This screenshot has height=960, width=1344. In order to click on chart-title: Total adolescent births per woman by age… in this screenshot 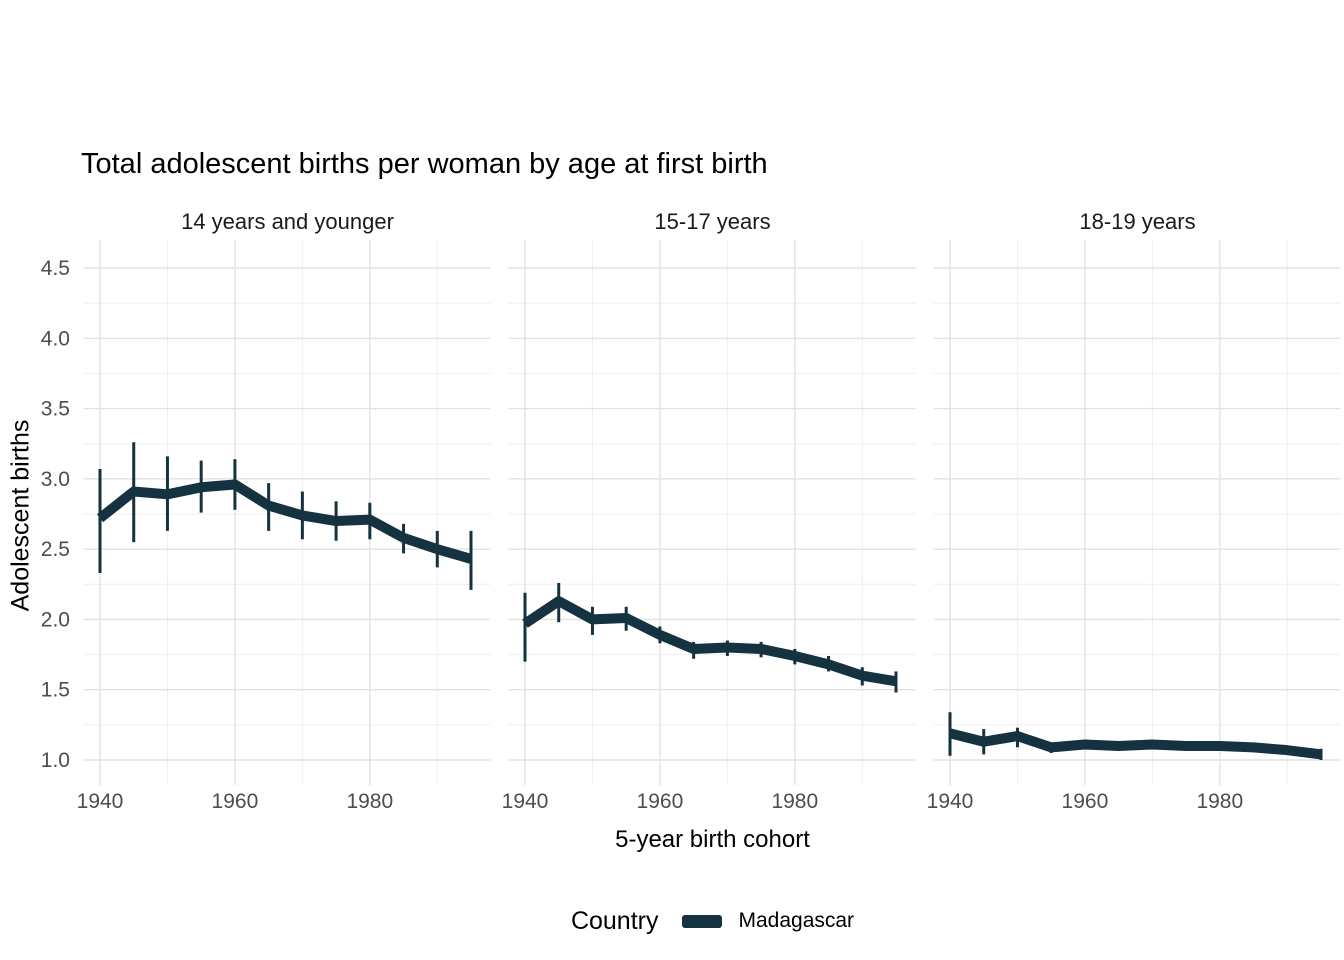, I will do `click(424, 164)`.